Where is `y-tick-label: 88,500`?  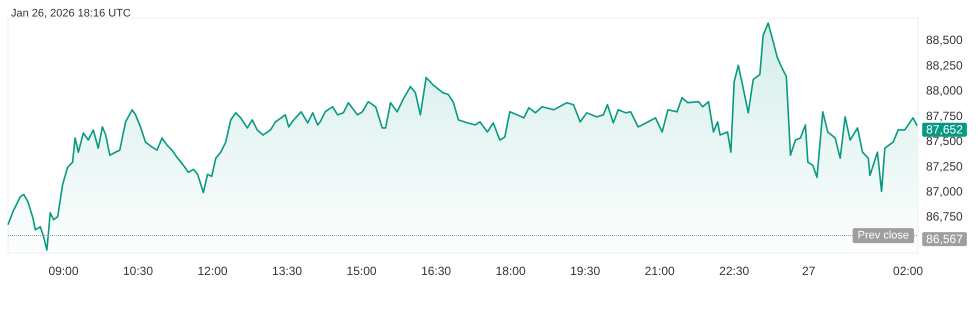
y-tick-label: 88,500 is located at coordinates (945, 40).